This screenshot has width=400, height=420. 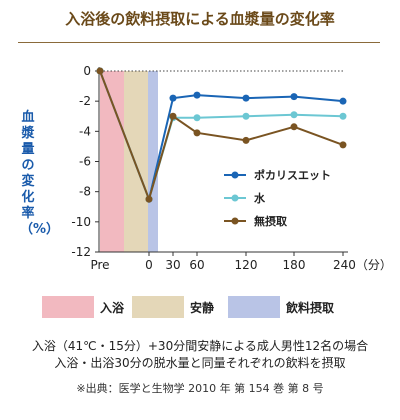 What do you see at coordinates (68, 307) in the screenshot?
I see `phase-swatch-bath` at bounding box center [68, 307].